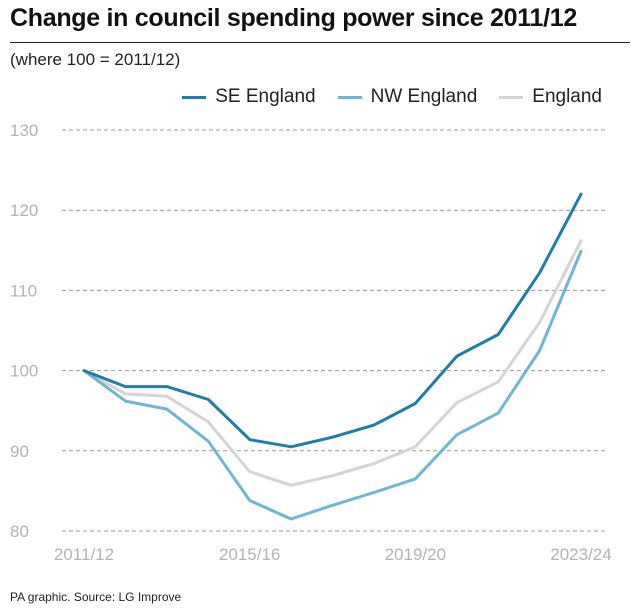 The height and width of the screenshot is (612, 640). Describe the element at coordinates (95, 59) in the screenshot. I see `chart-subtitle: (where 100 = 2011/12)` at that location.